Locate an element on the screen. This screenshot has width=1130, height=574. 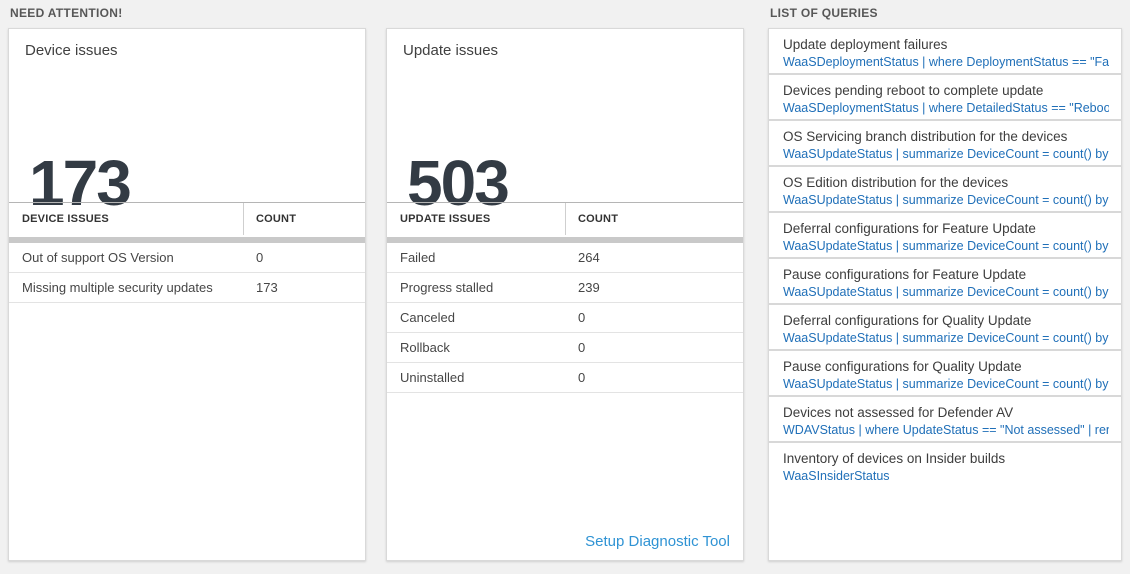
column-header-device-issues: DEVICE ISSUES is located at coordinates (126, 219).